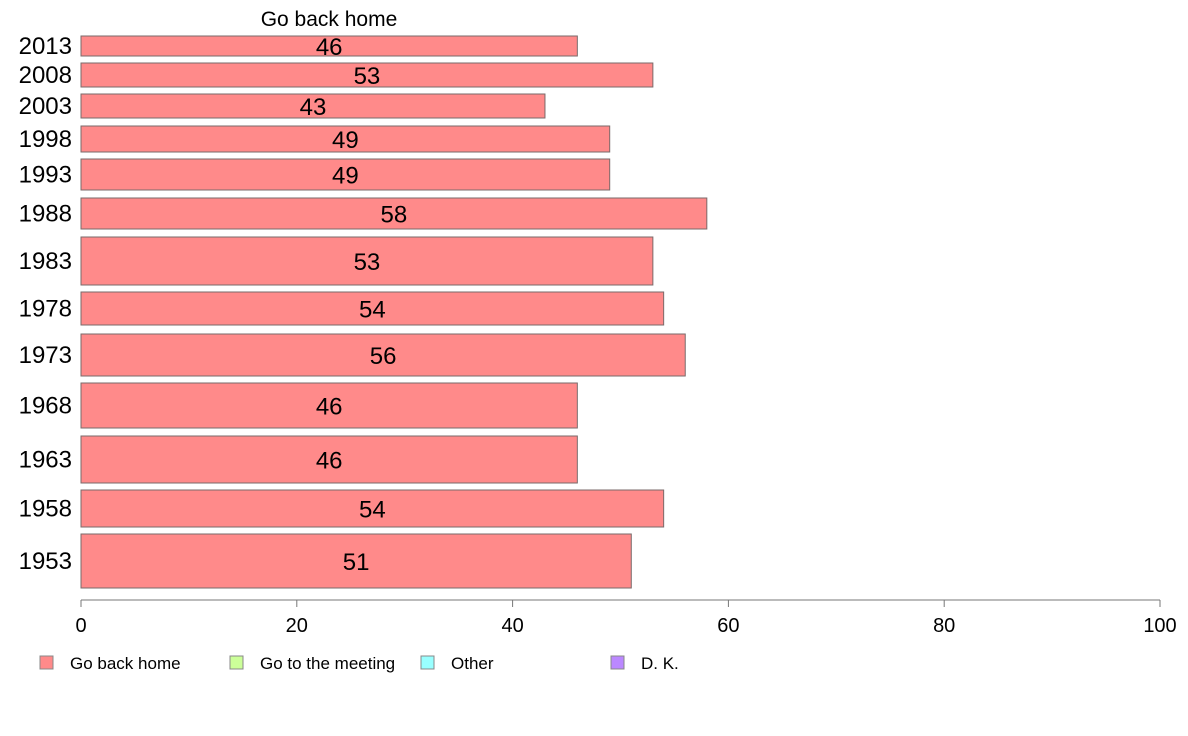  I want to click on y-tick-label: 2013, so click(45, 46).